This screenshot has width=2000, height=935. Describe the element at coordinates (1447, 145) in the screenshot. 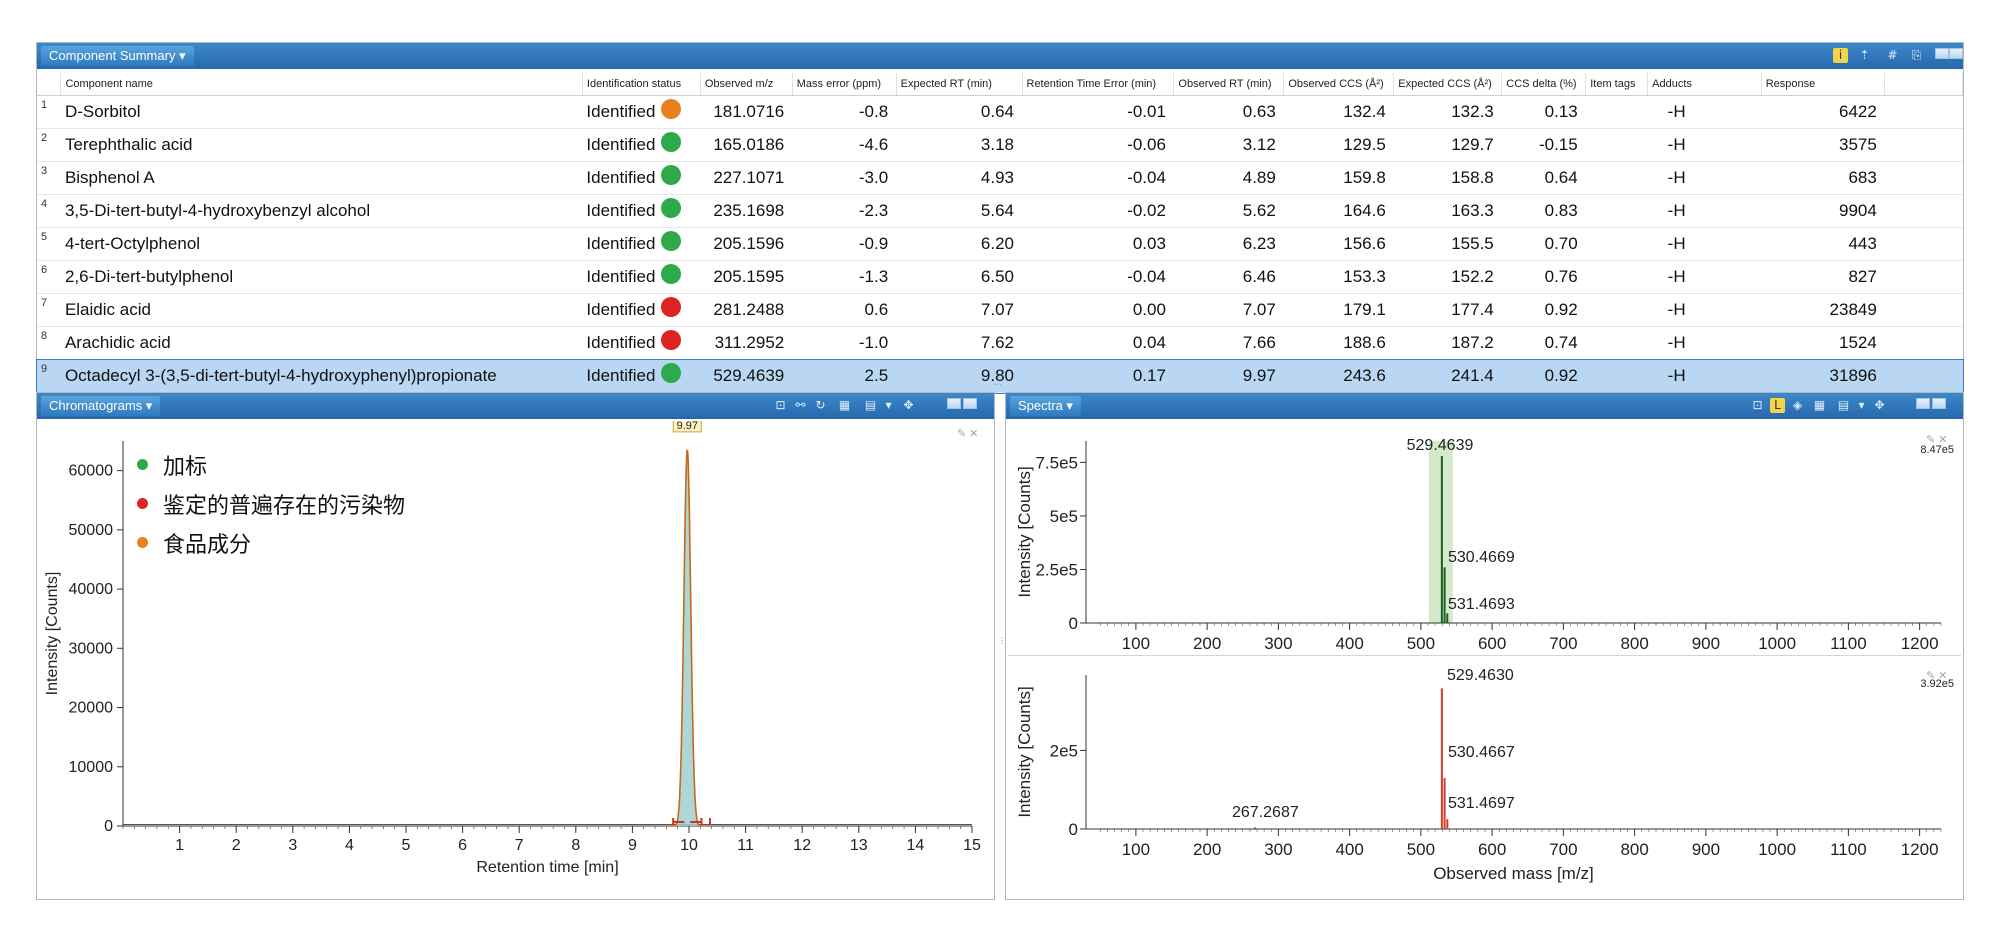

I see `cell-exp-ccs: 129.7` at that location.